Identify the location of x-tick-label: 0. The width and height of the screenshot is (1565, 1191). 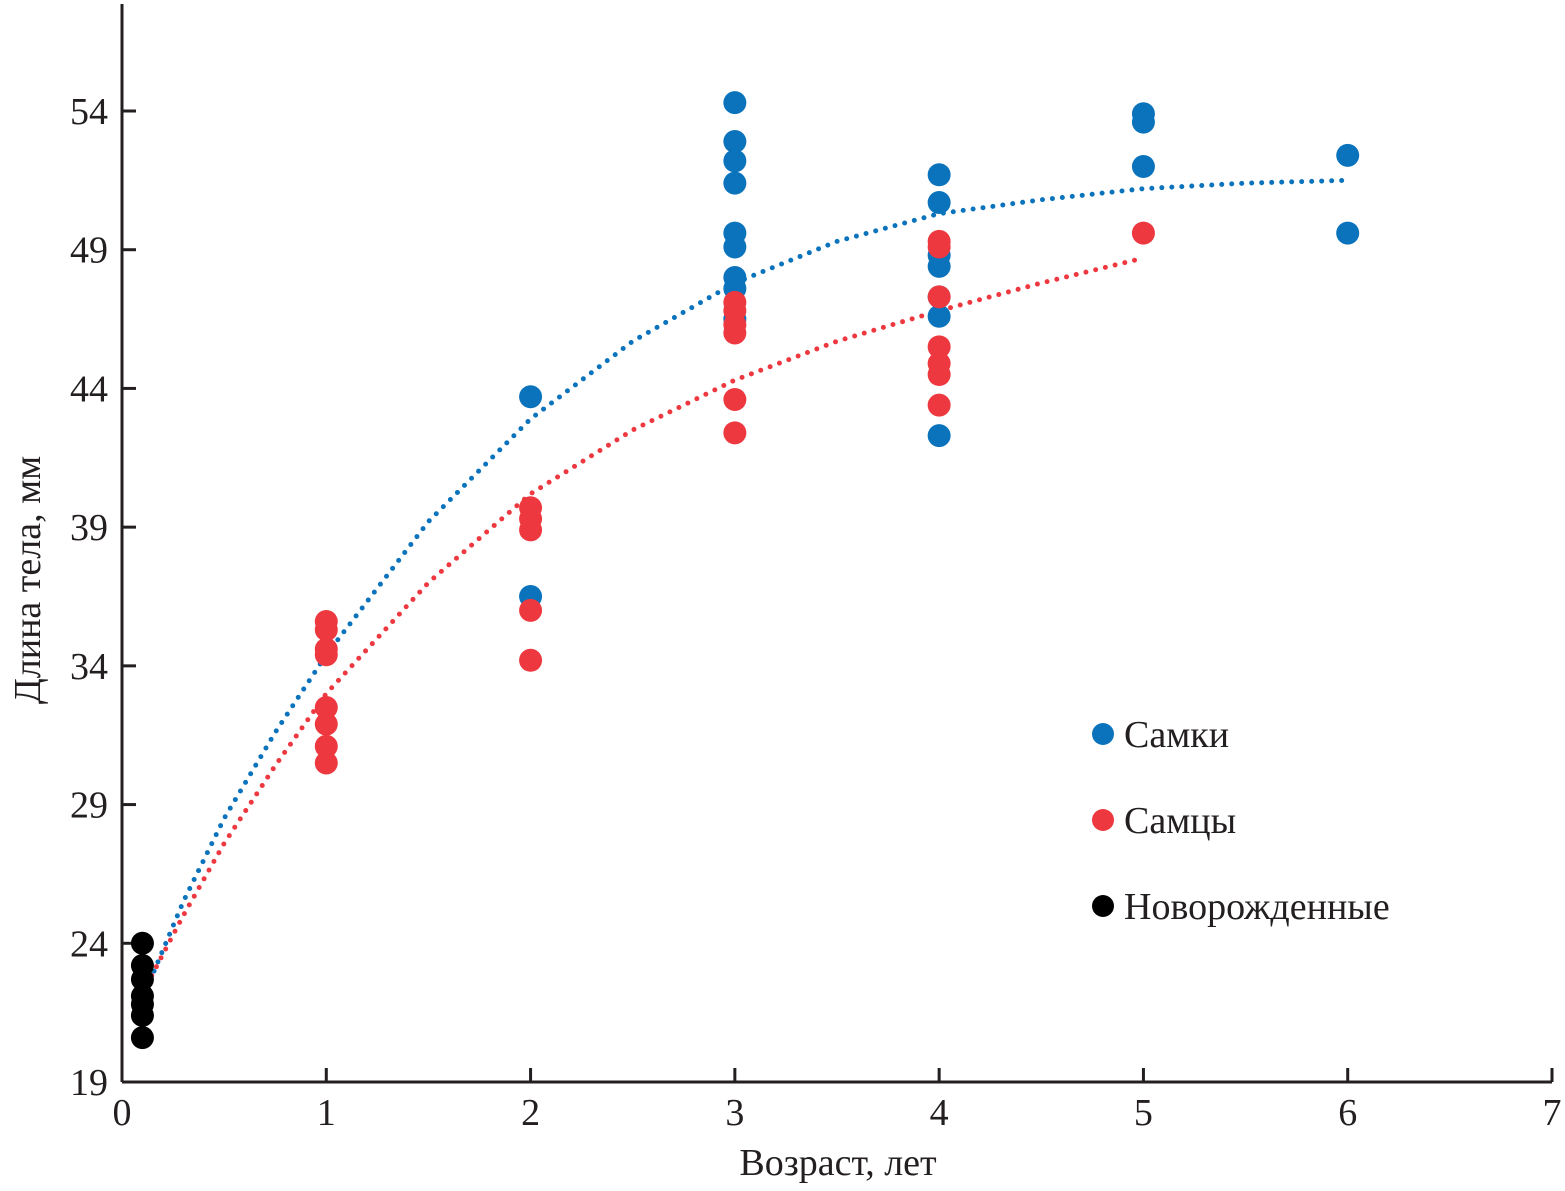
(122, 1113).